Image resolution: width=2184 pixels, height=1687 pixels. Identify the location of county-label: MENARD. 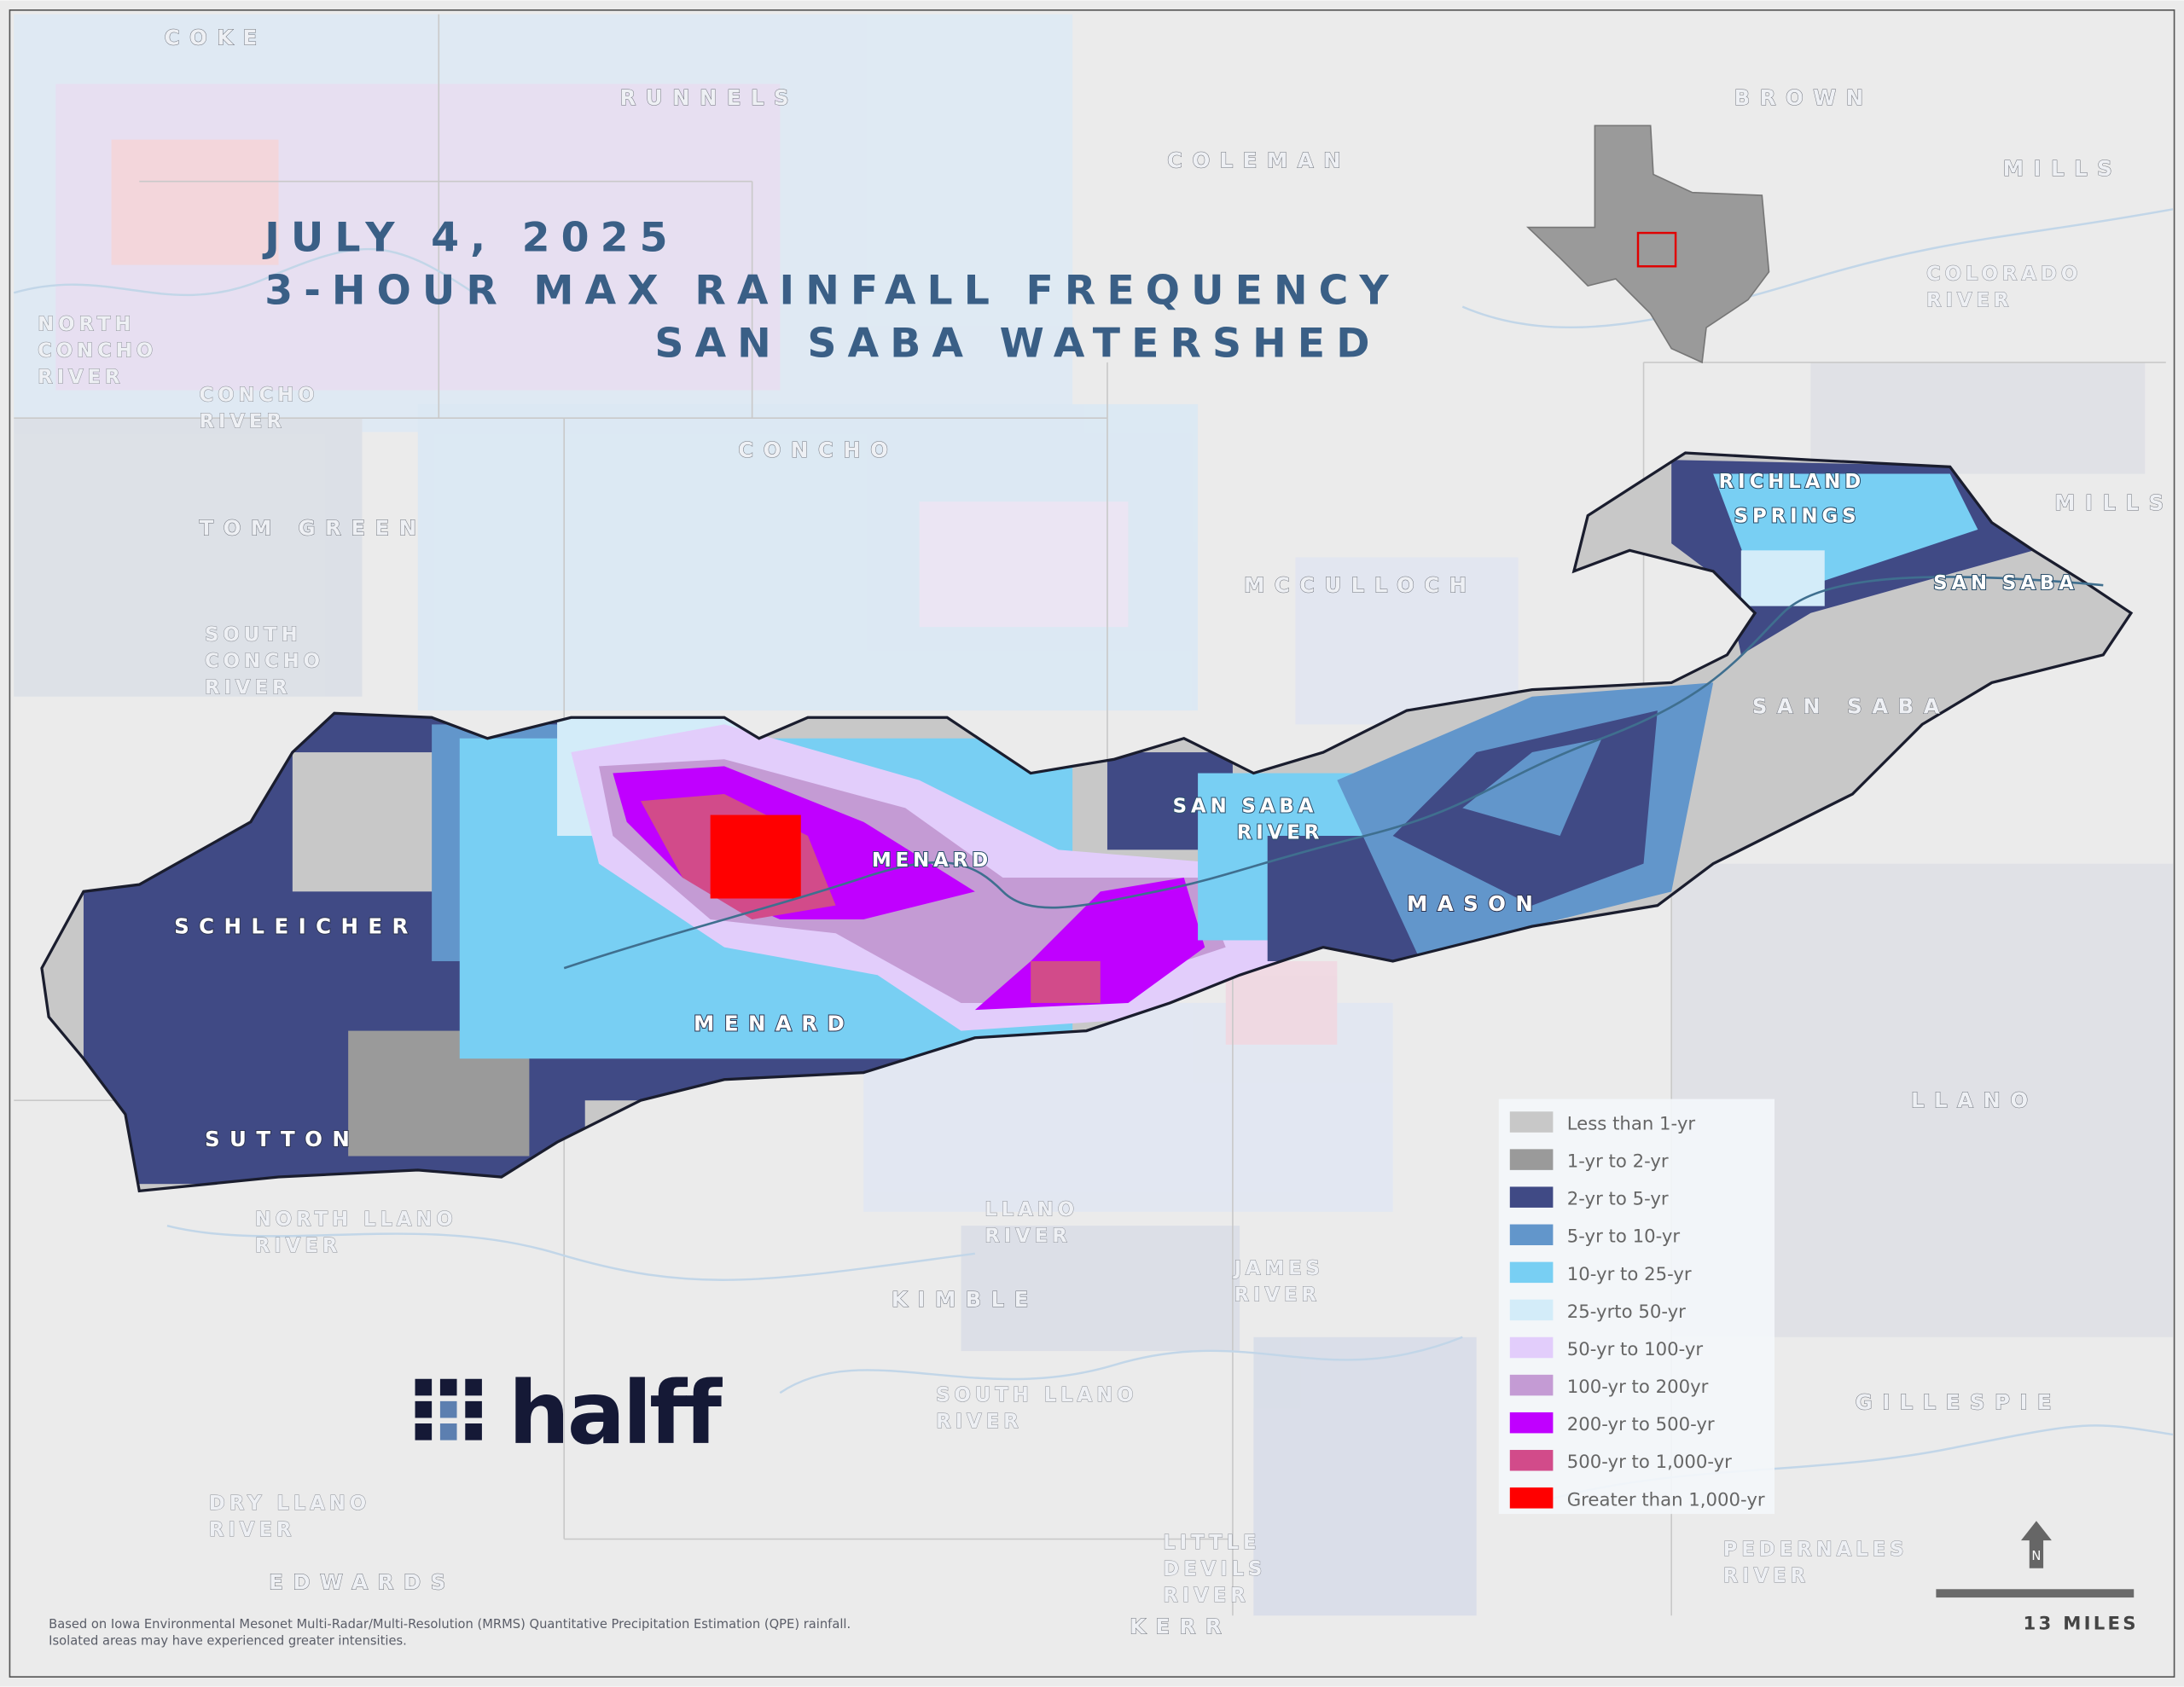
(774, 1024).